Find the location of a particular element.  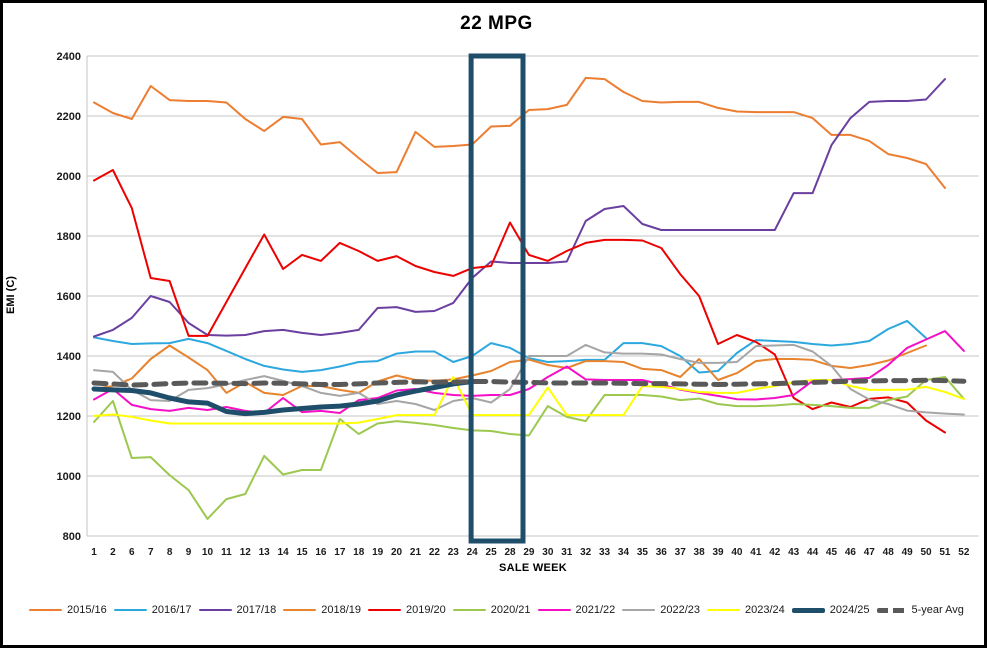

x-tick-label: 32 is located at coordinates (586, 552).